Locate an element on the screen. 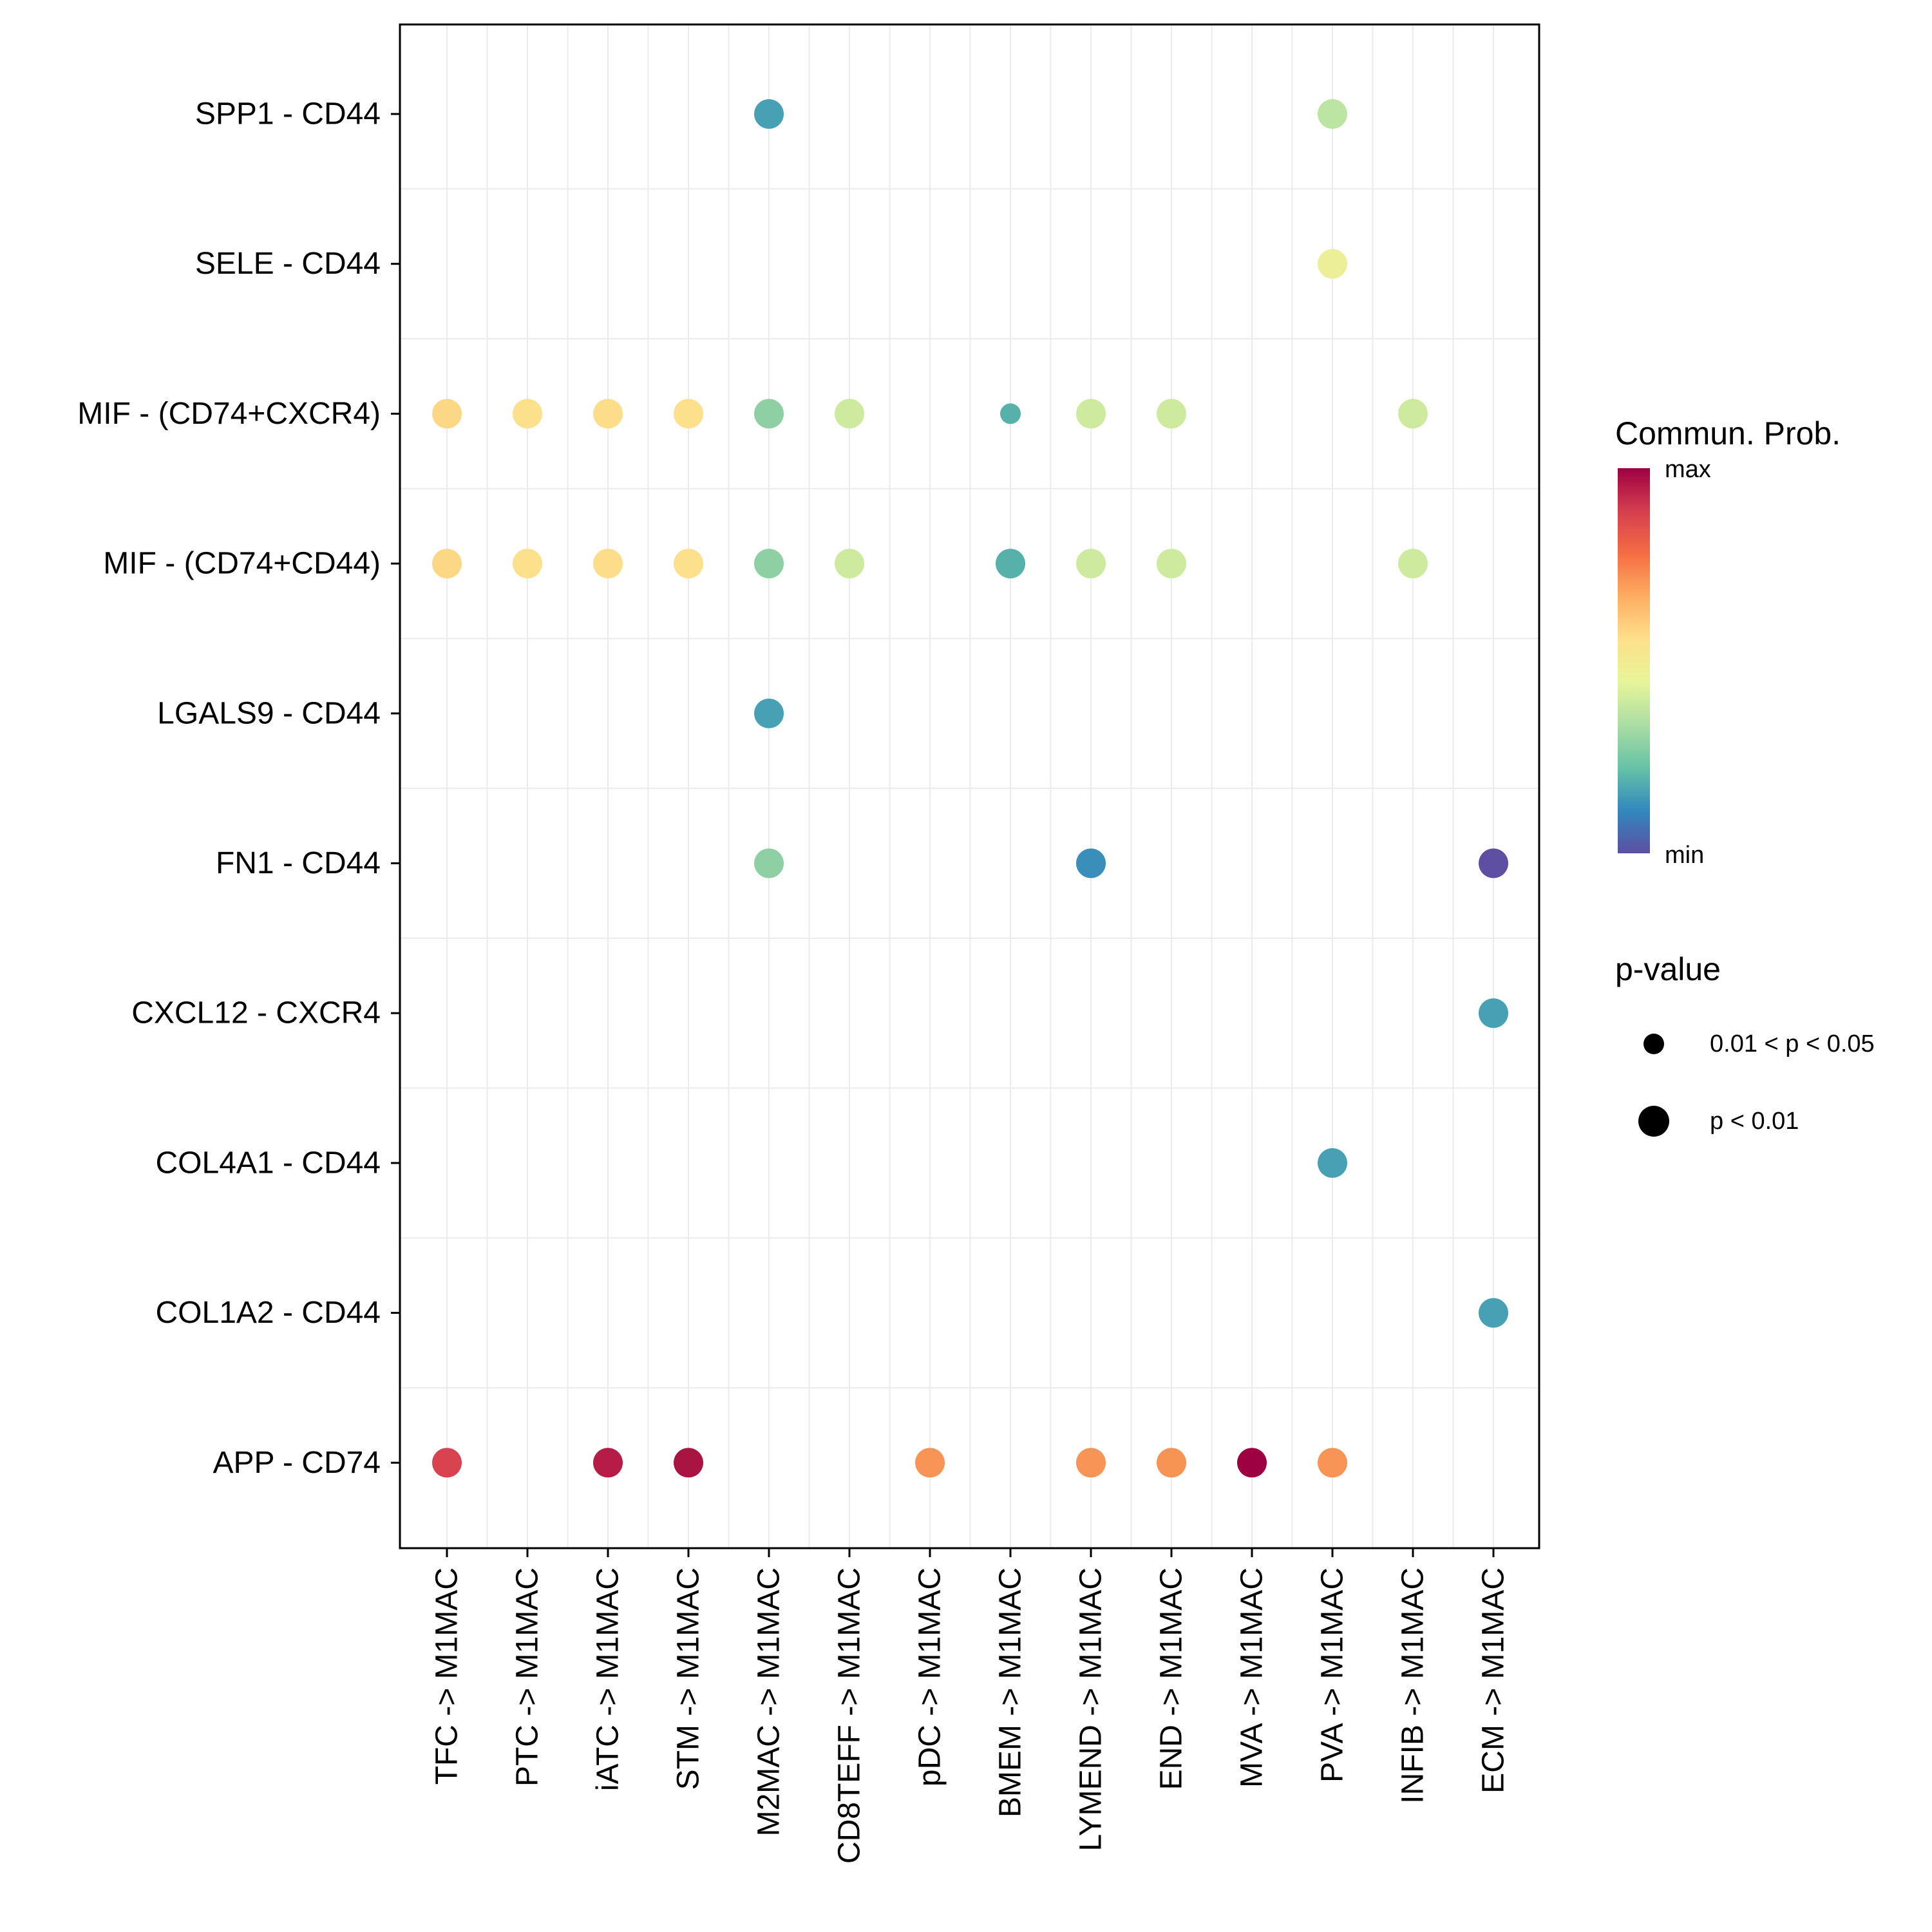 This screenshot has height=1932, width=1932. pvalue-legend: p-value 0.01 < p < 0.05 p < 0.01 is located at coordinates (1745, 1044).